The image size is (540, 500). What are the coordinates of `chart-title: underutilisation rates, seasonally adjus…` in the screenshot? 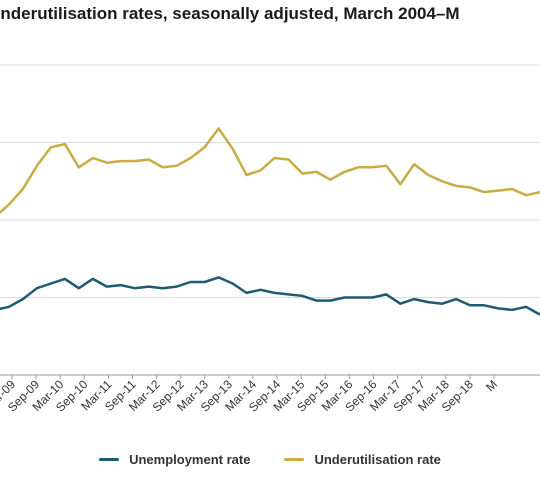 It's located at (230, 13).